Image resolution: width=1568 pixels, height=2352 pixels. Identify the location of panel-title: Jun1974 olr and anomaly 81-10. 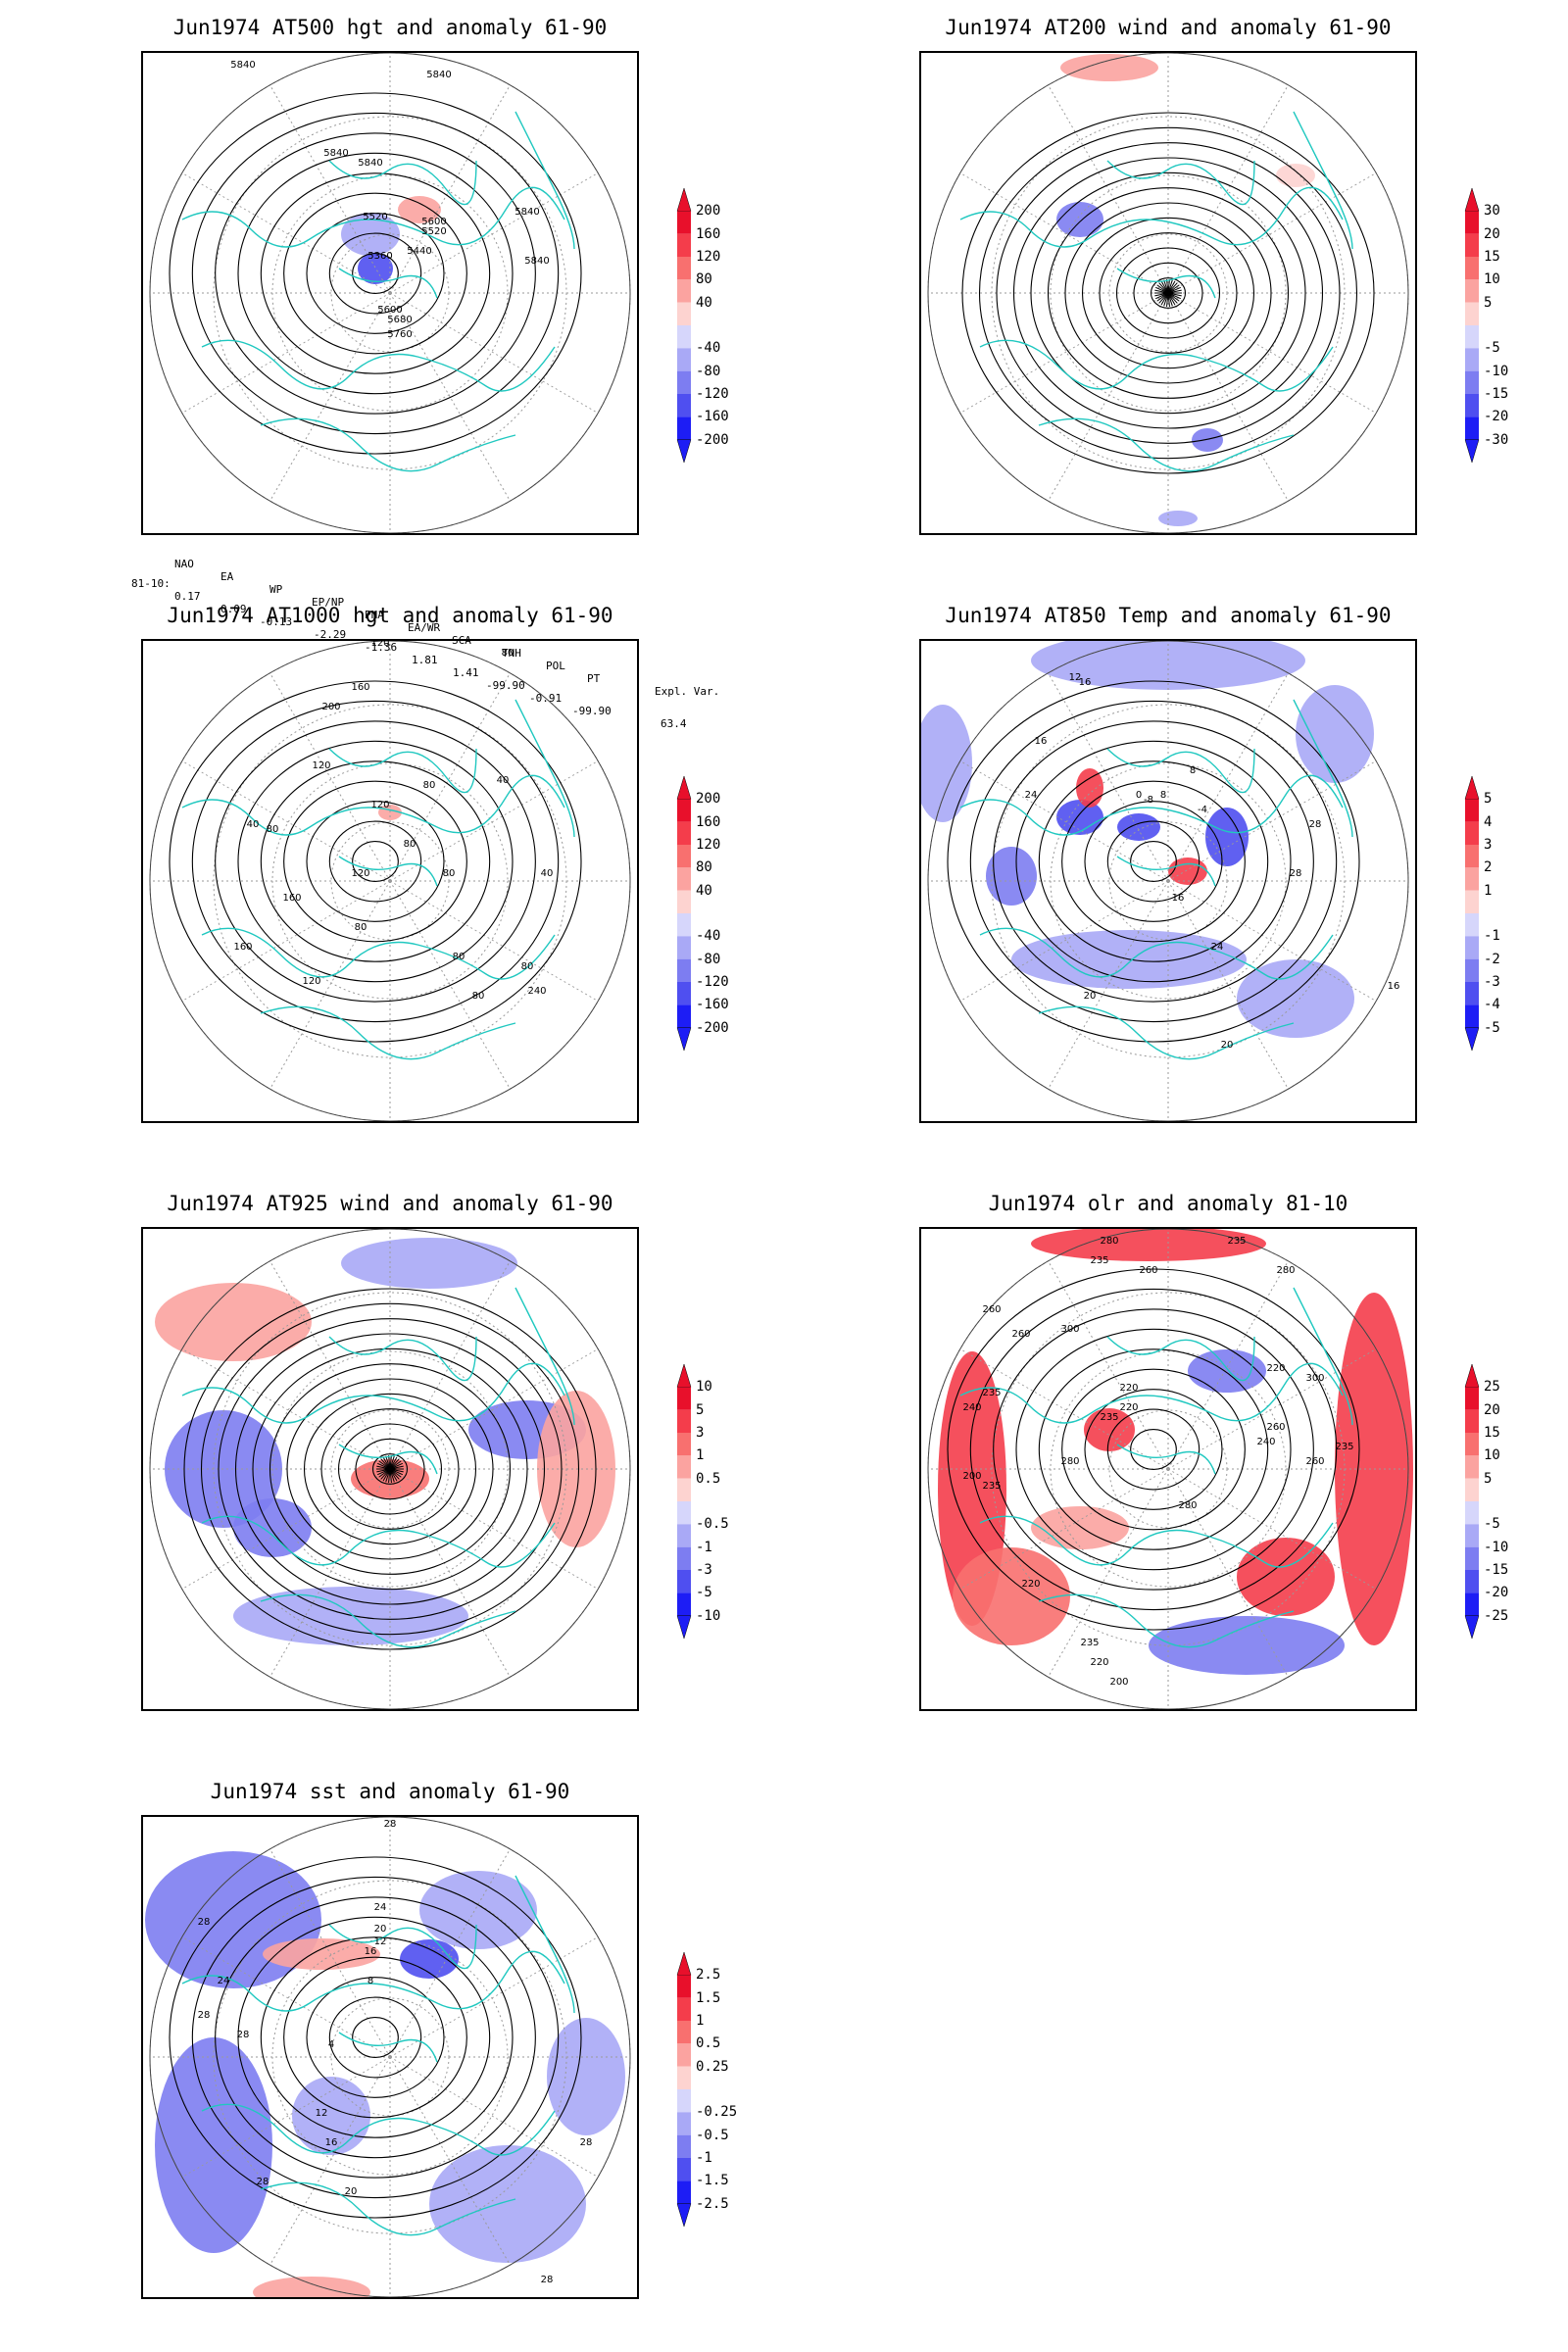
(1168, 1203).